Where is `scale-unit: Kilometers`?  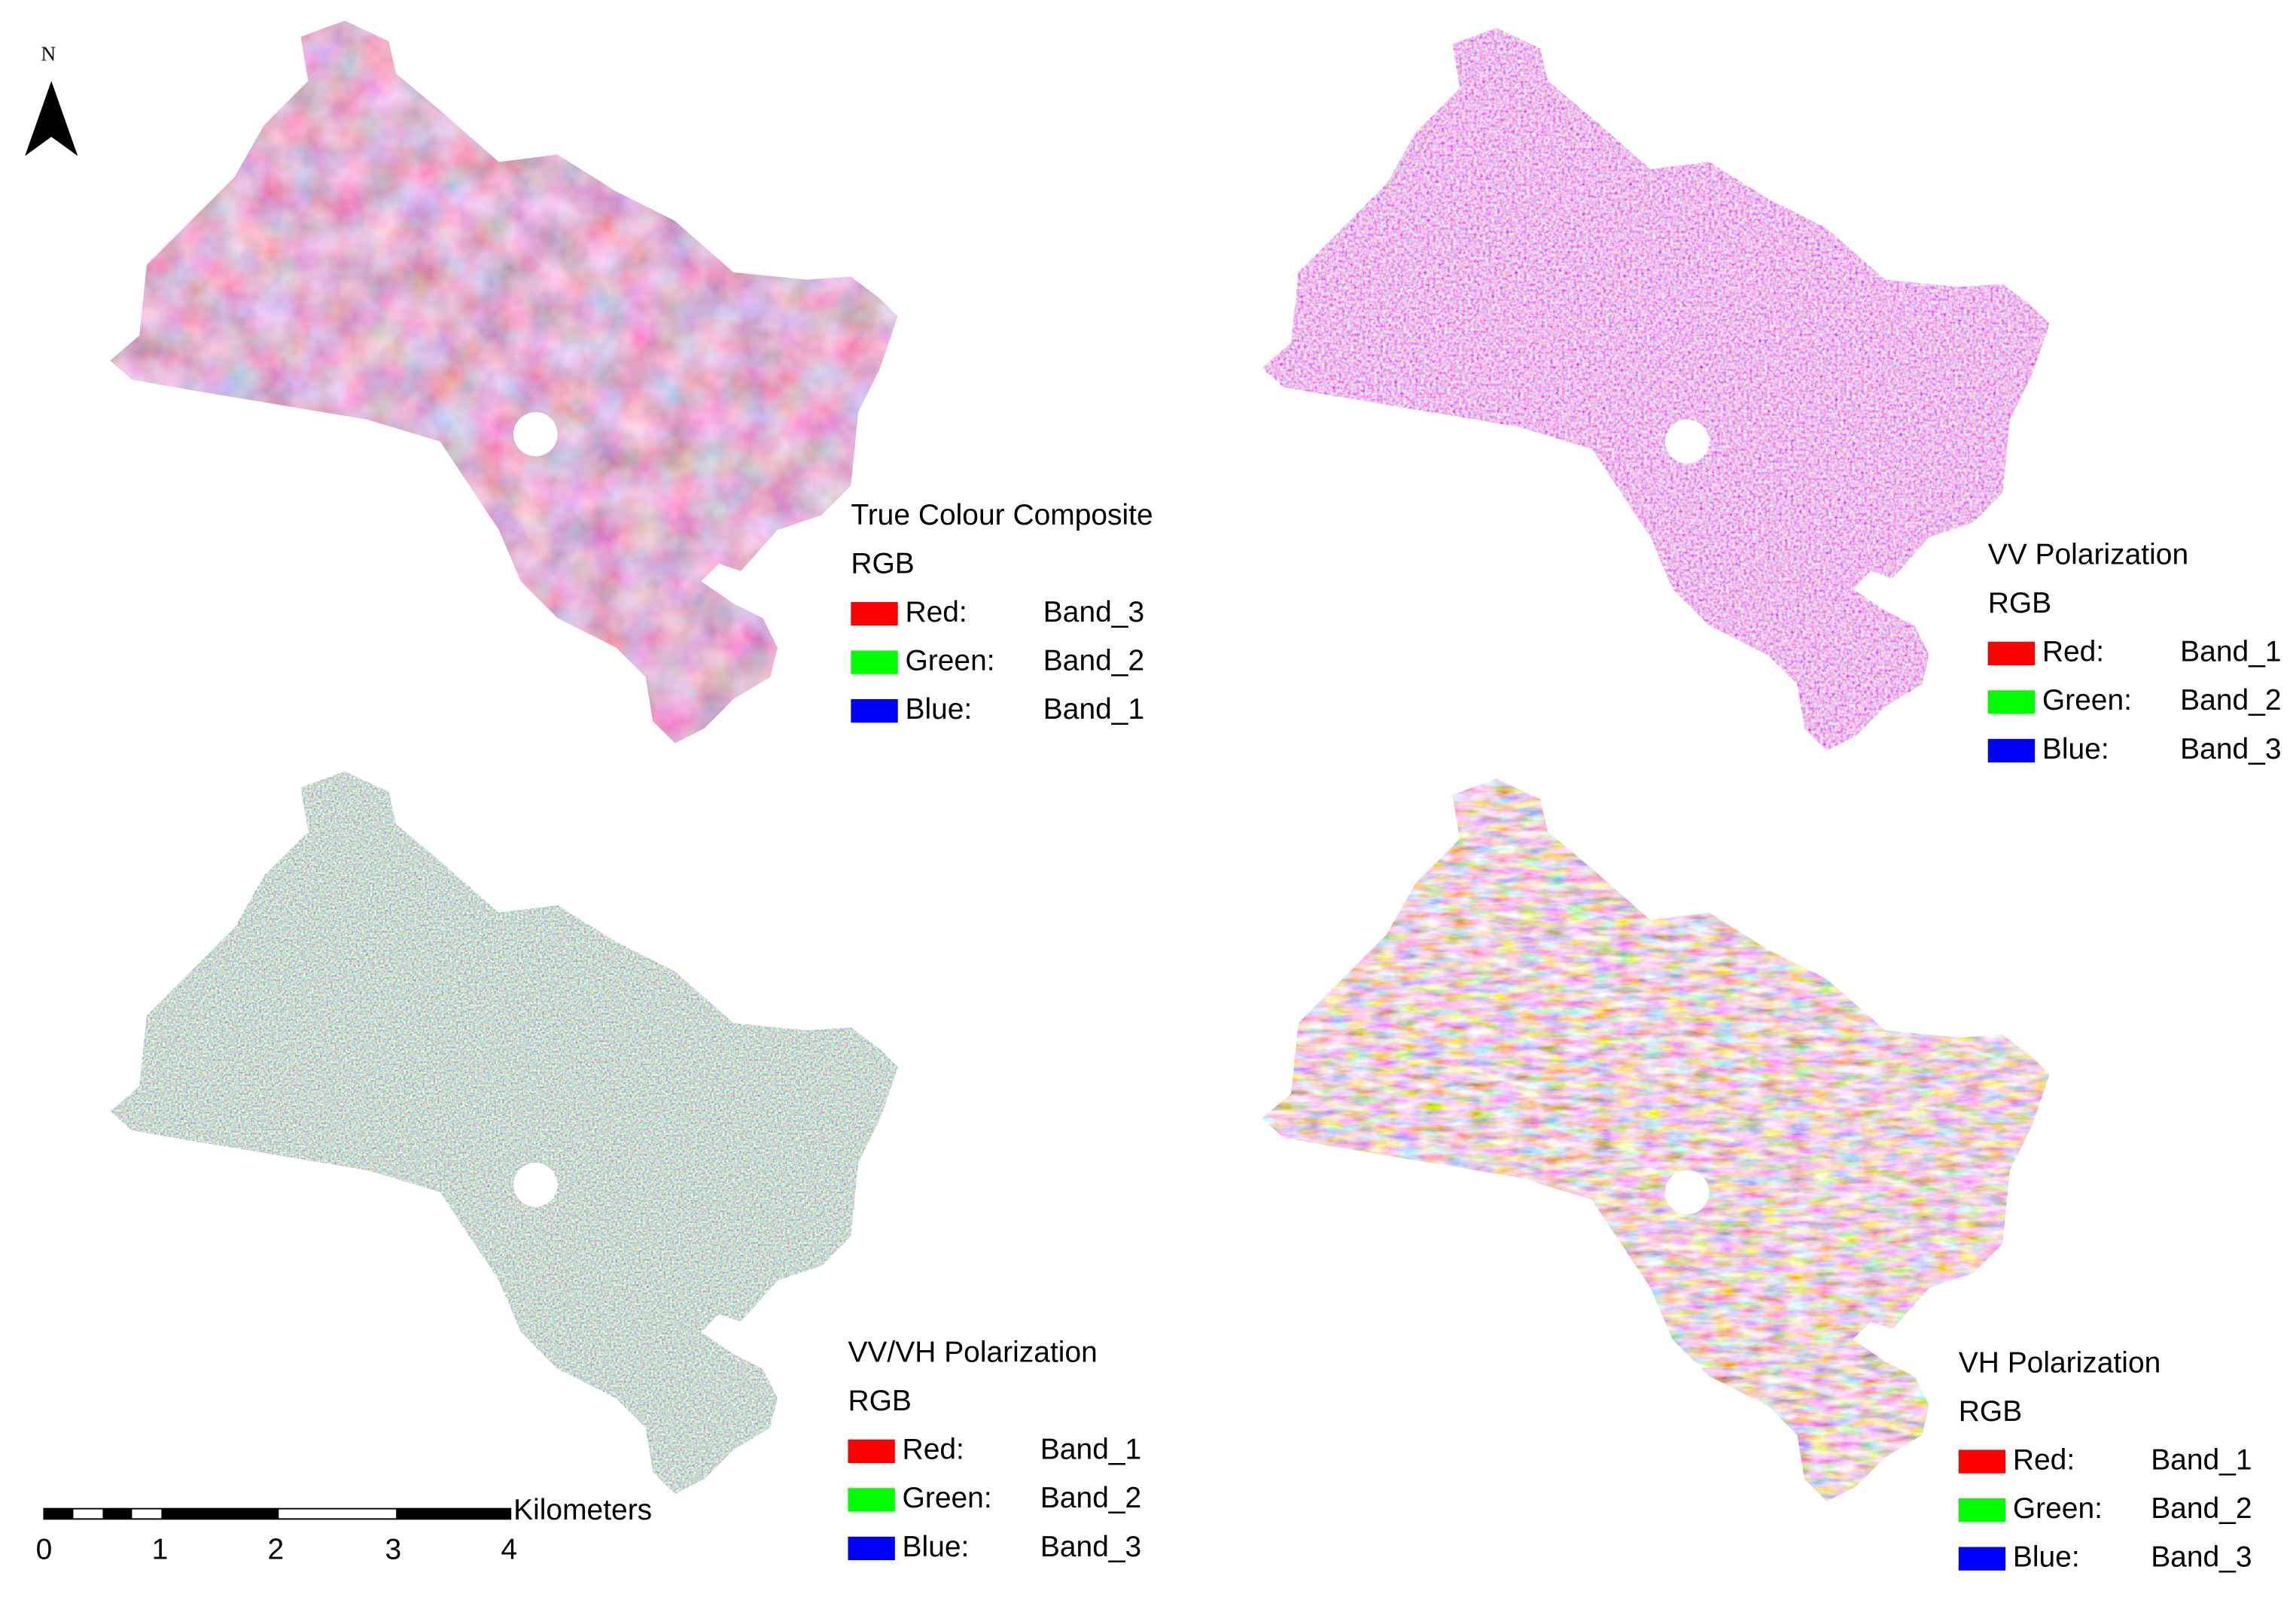 scale-unit: Kilometers is located at coordinates (582, 1510).